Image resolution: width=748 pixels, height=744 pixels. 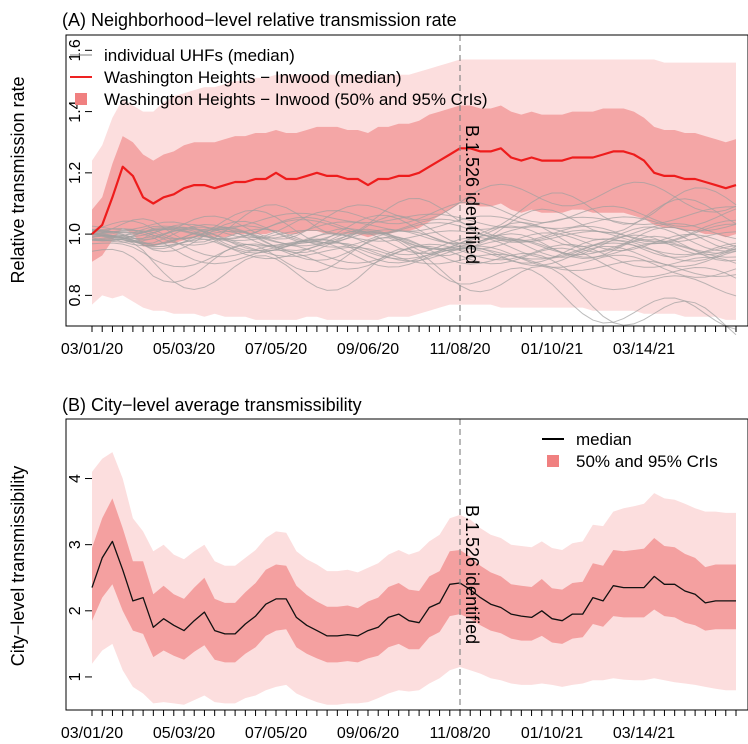 I want to click on panel-a-y-axis-label: Relative transmission rate, so click(x=18, y=179).